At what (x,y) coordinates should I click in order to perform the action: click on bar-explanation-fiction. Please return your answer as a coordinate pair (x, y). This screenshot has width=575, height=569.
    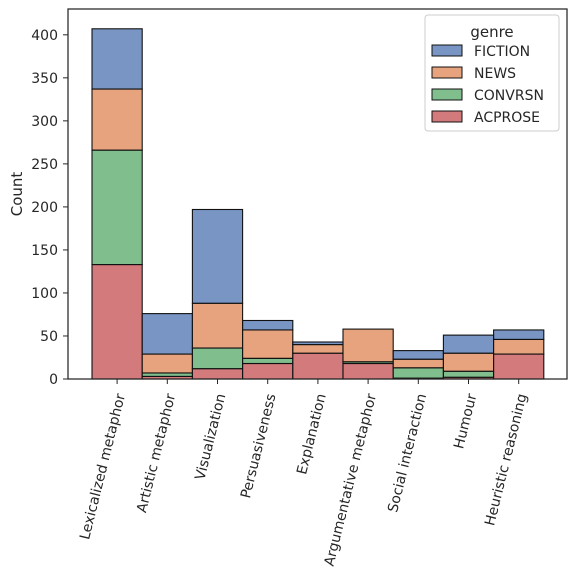
    Looking at the image, I should click on (318, 343).